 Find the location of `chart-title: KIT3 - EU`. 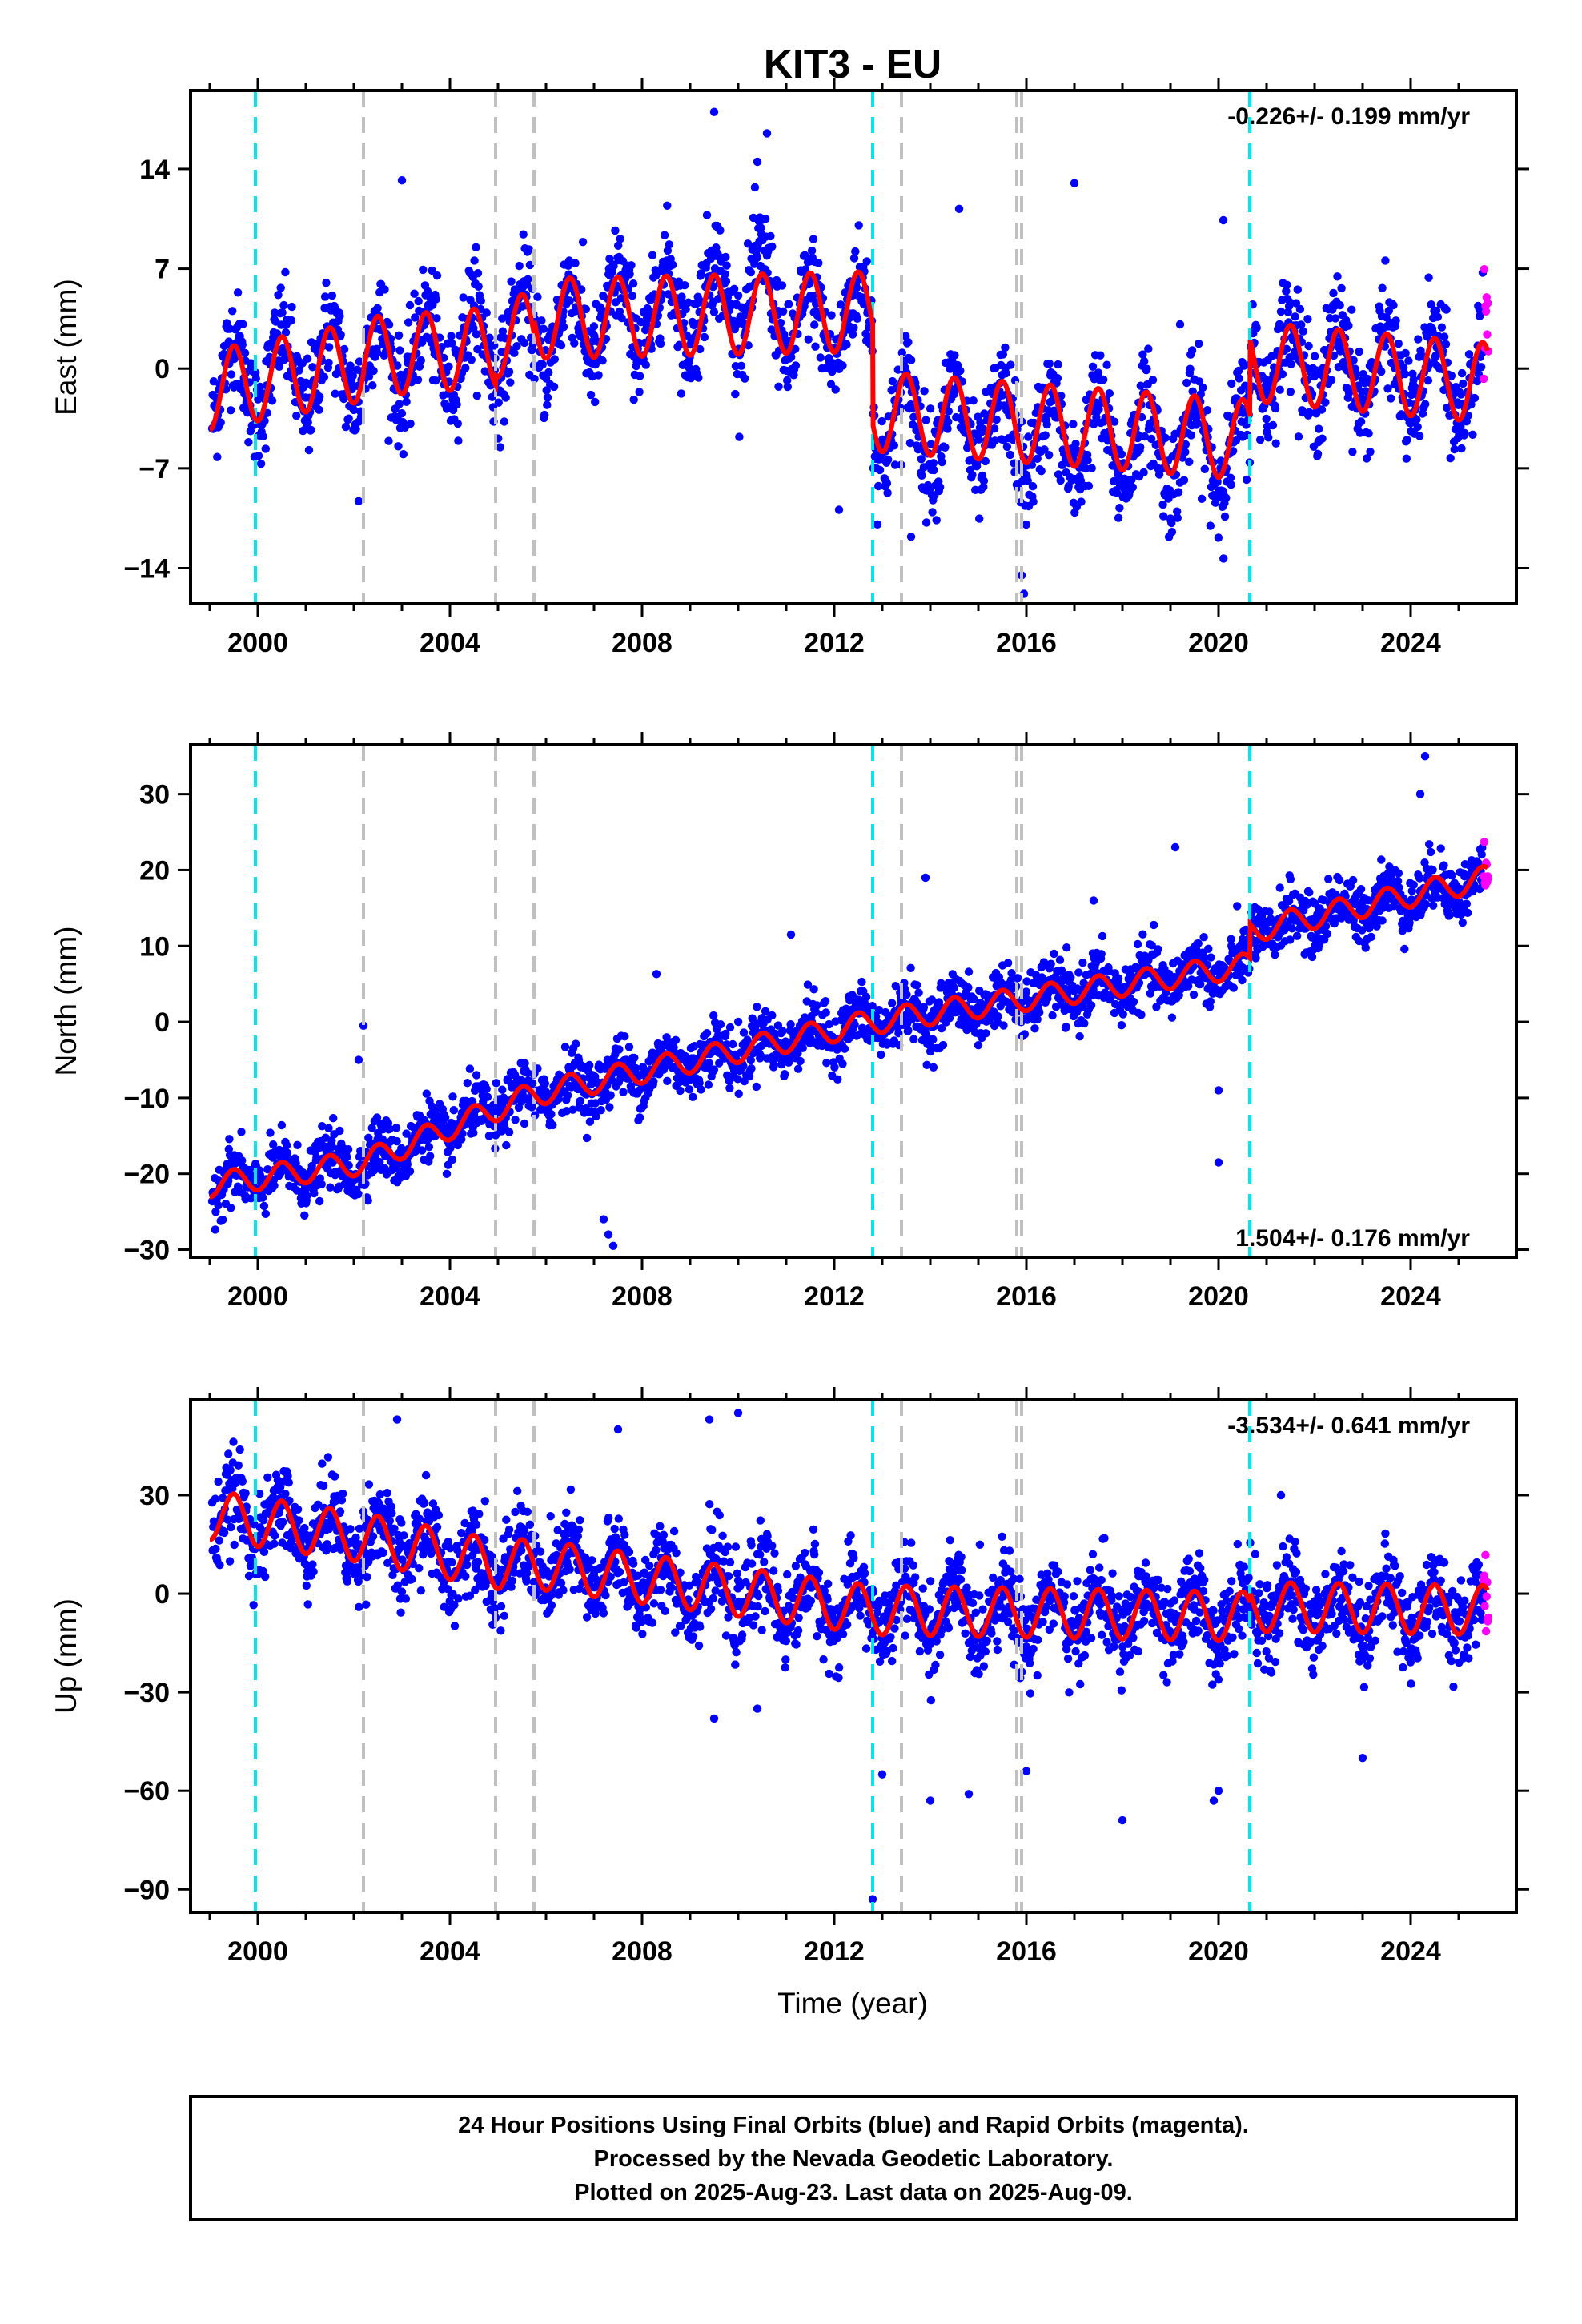

chart-title: KIT3 - EU is located at coordinates (853, 64).